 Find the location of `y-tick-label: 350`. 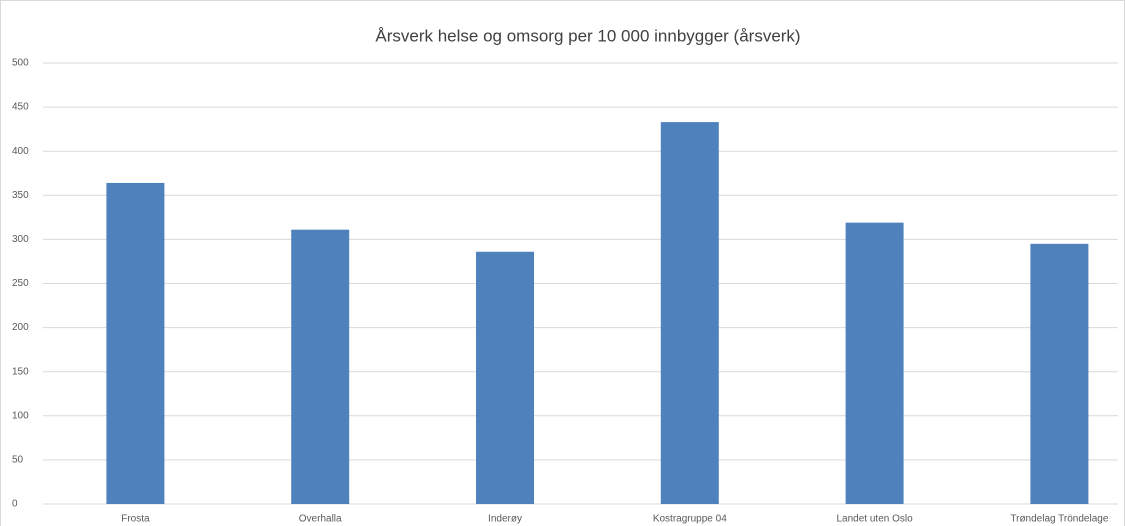

y-tick-label: 350 is located at coordinates (20, 195).